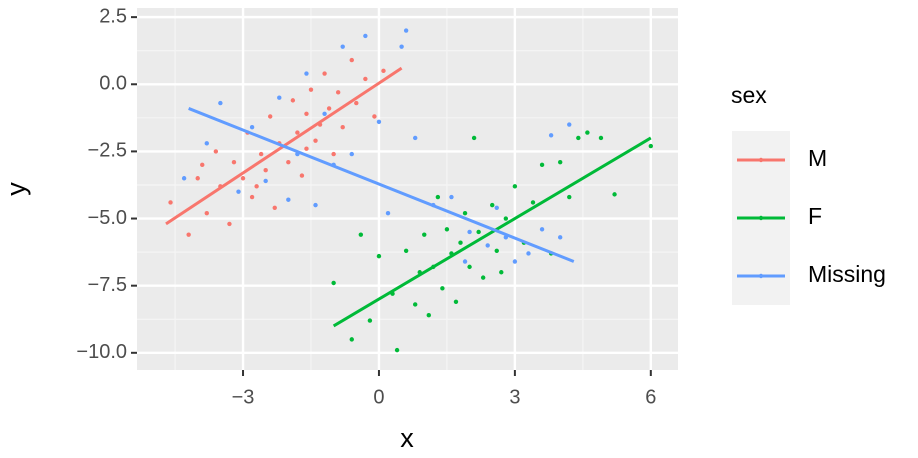 The height and width of the screenshot is (458, 918). What do you see at coordinates (101, 352) in the screenshot?
I see `y-tick-label: −10.0` at bounding box center [101, 352].